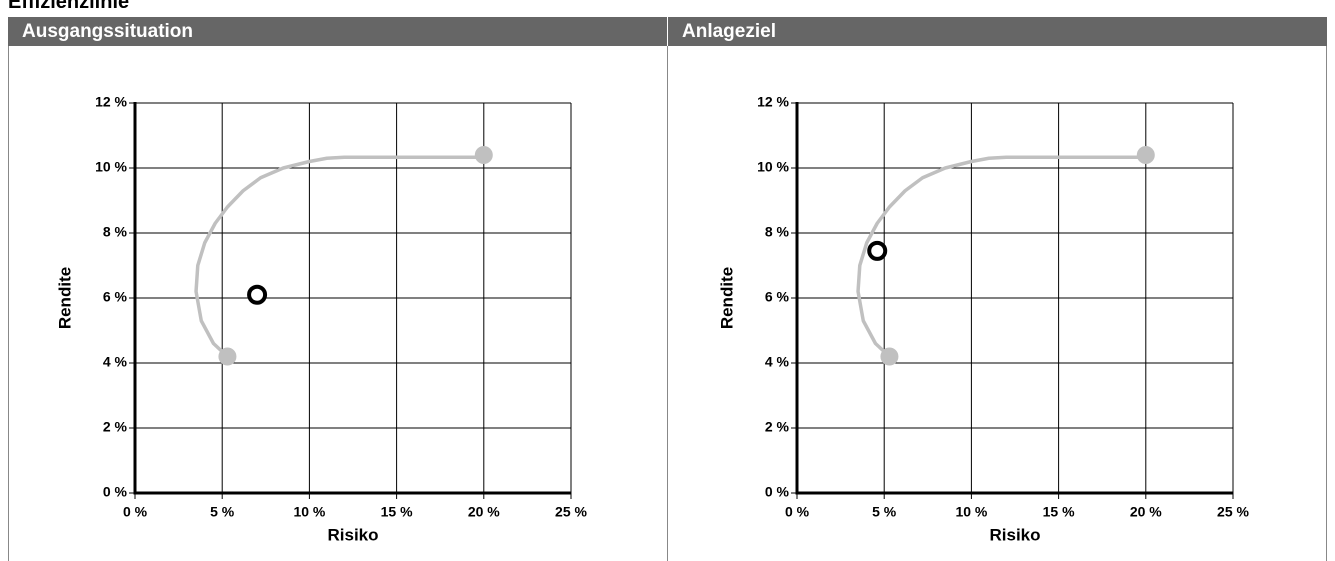  I want to click on panel-header: Ausgangssituation, so click(337, 31).